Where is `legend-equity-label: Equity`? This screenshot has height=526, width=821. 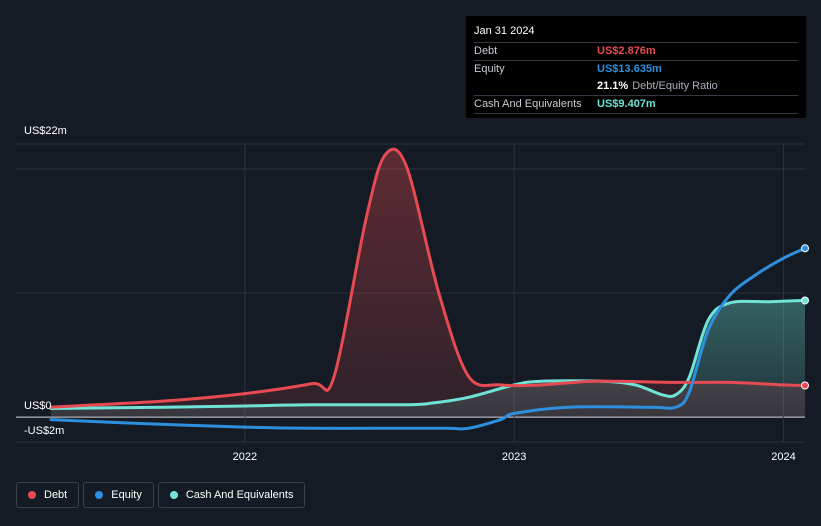
legend-equity-label: Equity is located at coordinates (126, 495).